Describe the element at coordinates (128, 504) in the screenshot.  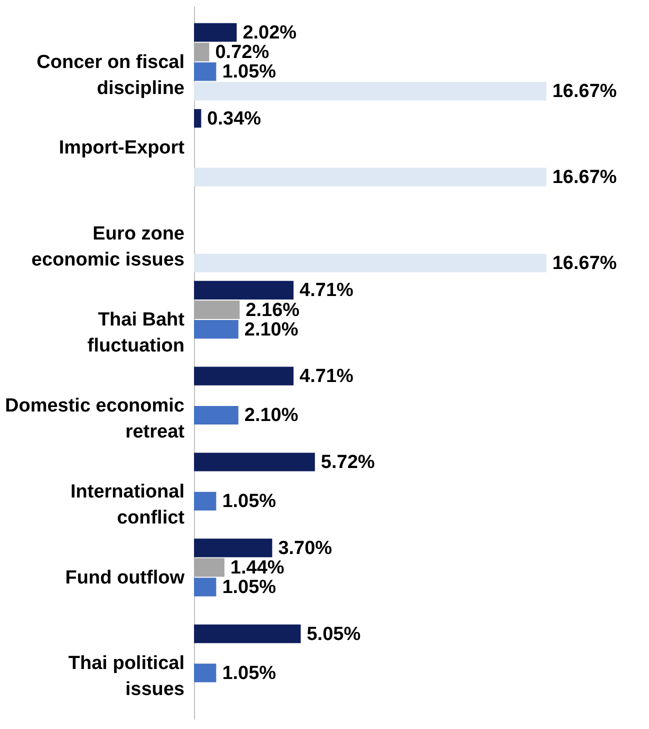
I see `y-tick-label: International conflict` at that location.